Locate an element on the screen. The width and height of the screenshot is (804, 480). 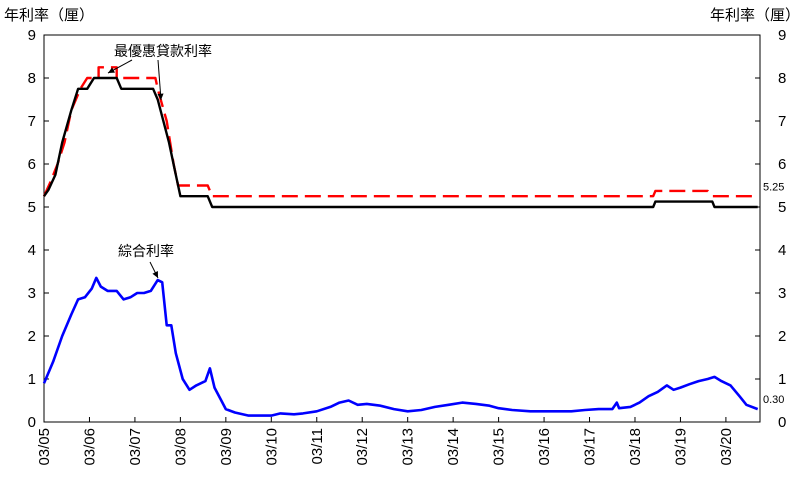
y-tick-left-label: 9 is located at coordinates (32, 35).